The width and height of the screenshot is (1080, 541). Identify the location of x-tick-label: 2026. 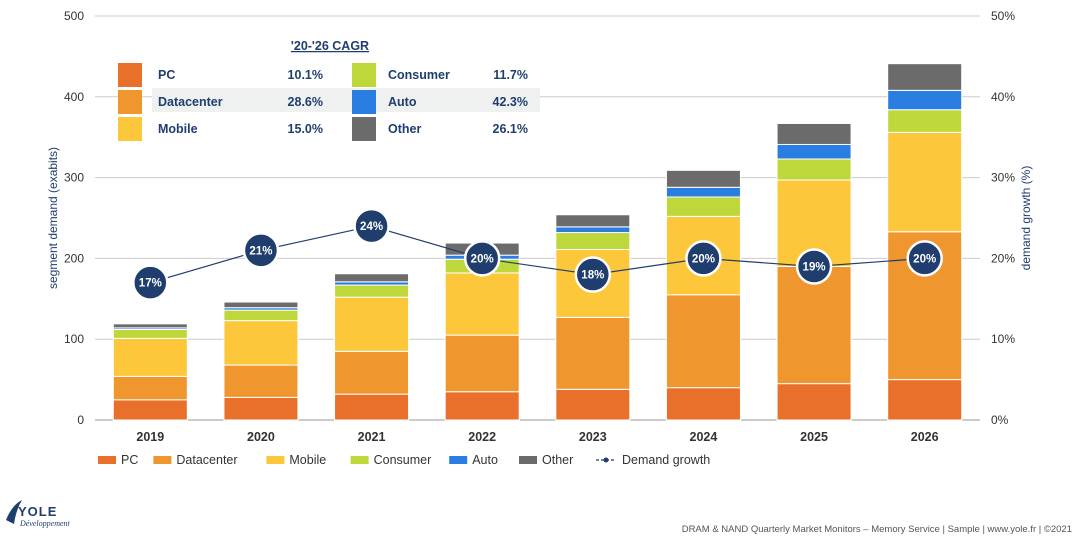
(925, 437).